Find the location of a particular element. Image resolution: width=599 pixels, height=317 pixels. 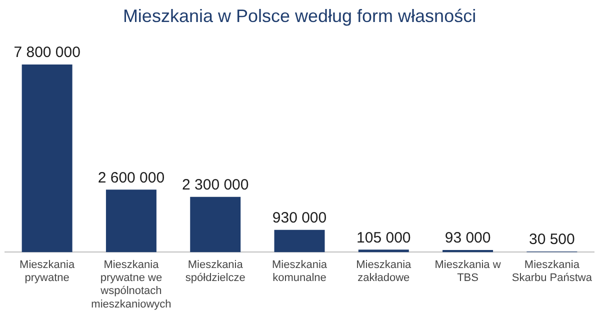

x-tick-label: Mieszkania prywatne we wspólnotach mieszkaniowych is located at coordinates (131, 284).